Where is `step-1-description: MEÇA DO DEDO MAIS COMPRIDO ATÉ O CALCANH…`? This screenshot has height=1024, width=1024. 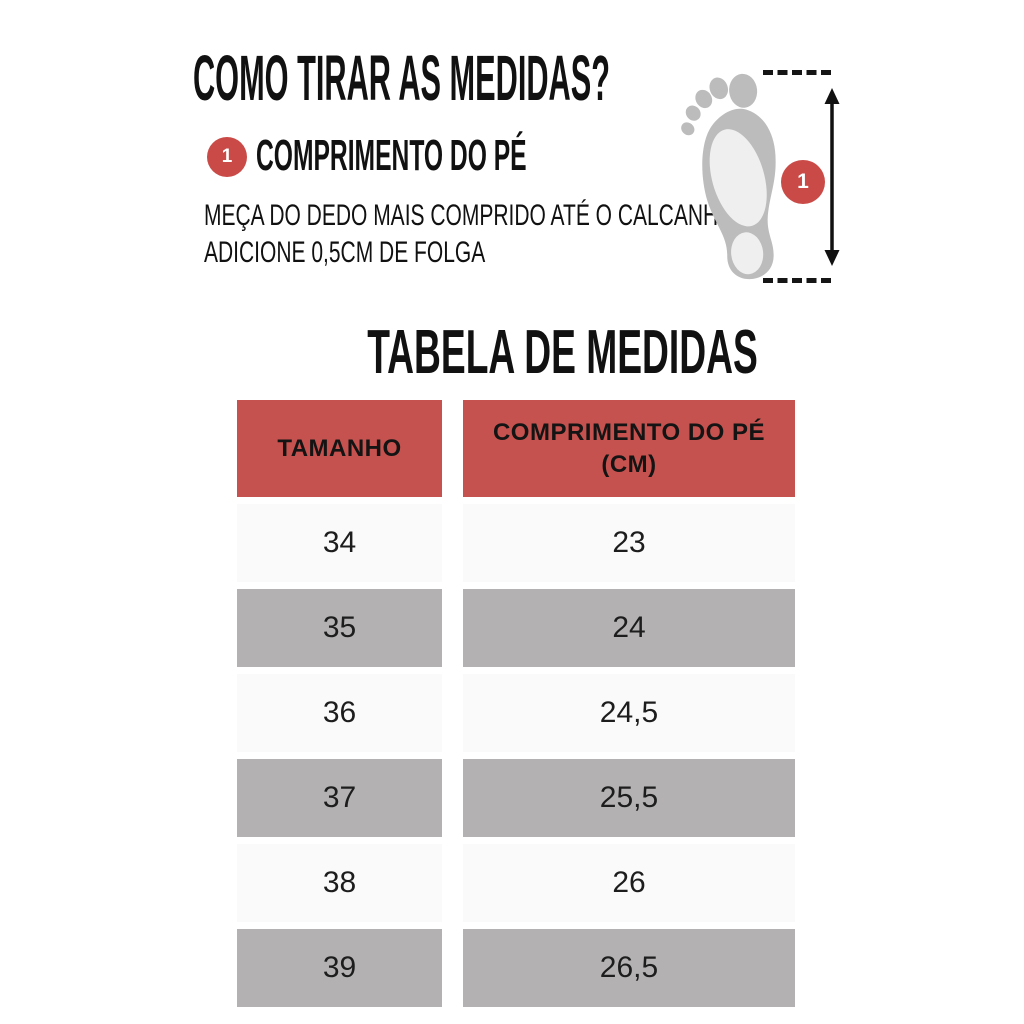
step-1-description: MEÇA DO DEDO MAIS COMPRIDO ATÉ O CALCANH… is located at coordinates (596, 234).